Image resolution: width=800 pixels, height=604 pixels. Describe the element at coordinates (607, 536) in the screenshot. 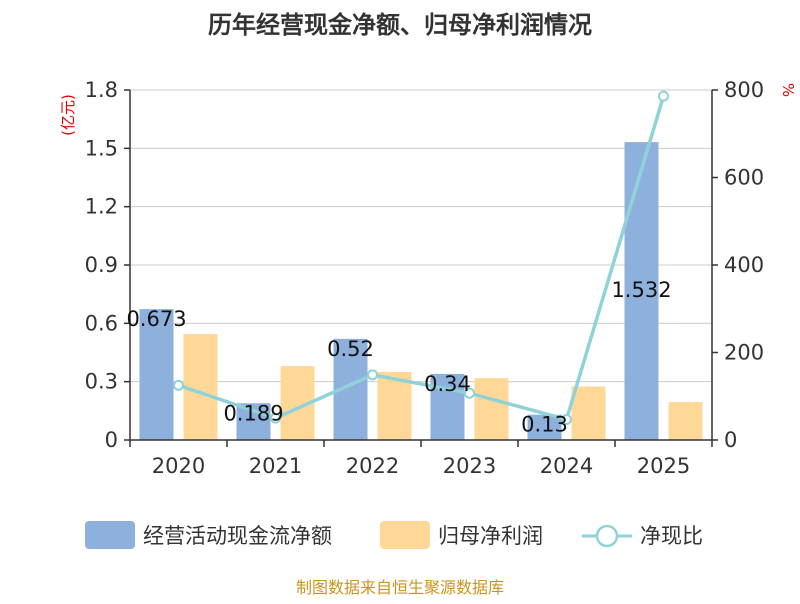

I see `legend-marker-ratio` at that location.